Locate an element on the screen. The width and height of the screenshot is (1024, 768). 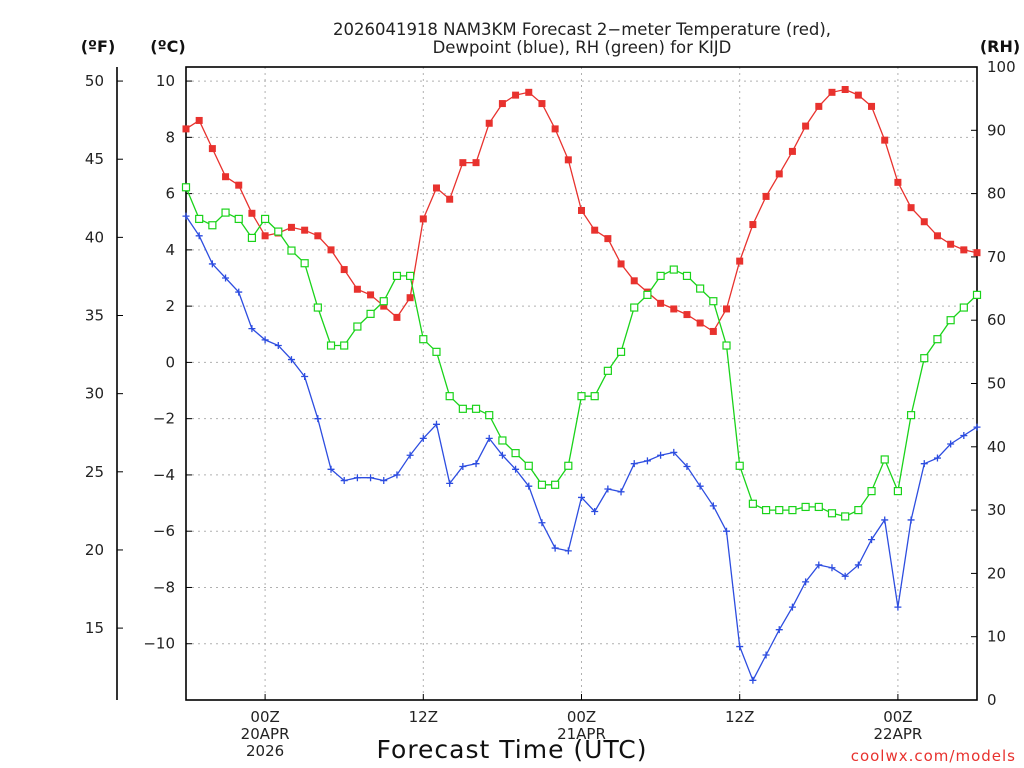
chart-title-line-2: Dewpoint (blue), RH (green) for KIJD is located at coordinates (582, 47).